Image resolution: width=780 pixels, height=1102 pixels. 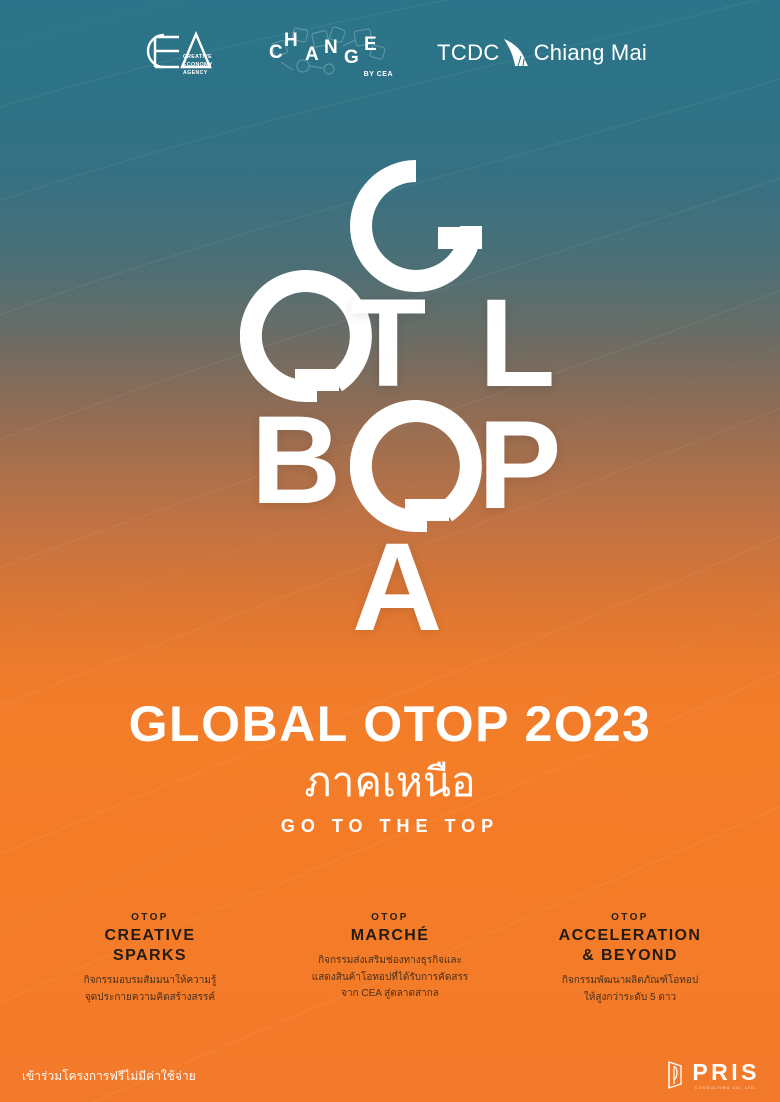 I want to click on tcdc-acronym: TCDC, so click(x=468, y=52).